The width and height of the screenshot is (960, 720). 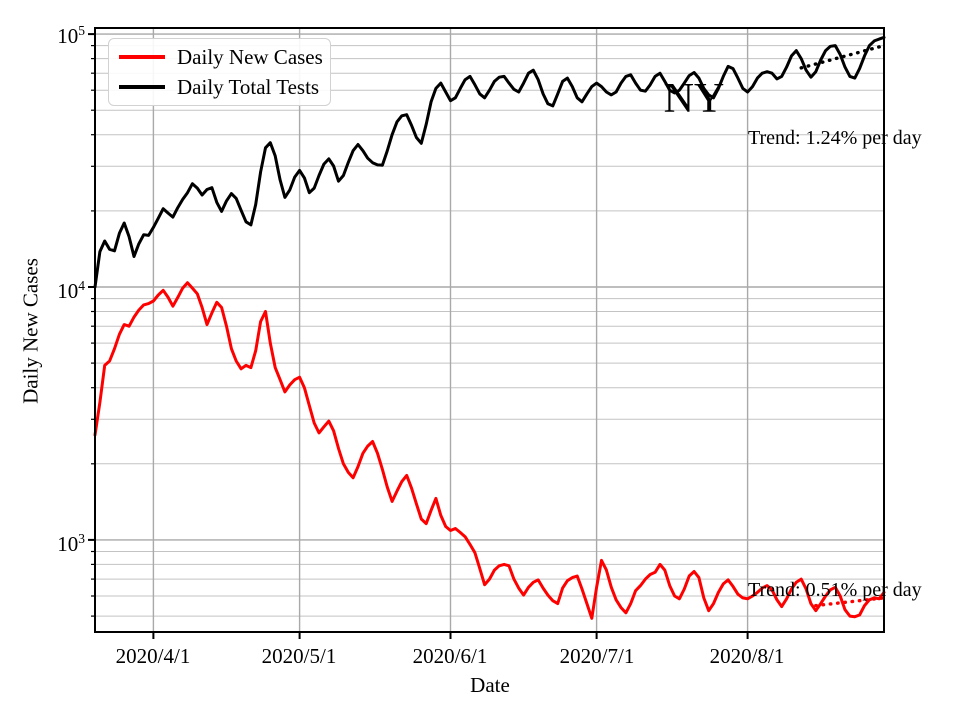 I want to click on legend-item-tests: Daily Total Tests, so click(x=219, y=87).